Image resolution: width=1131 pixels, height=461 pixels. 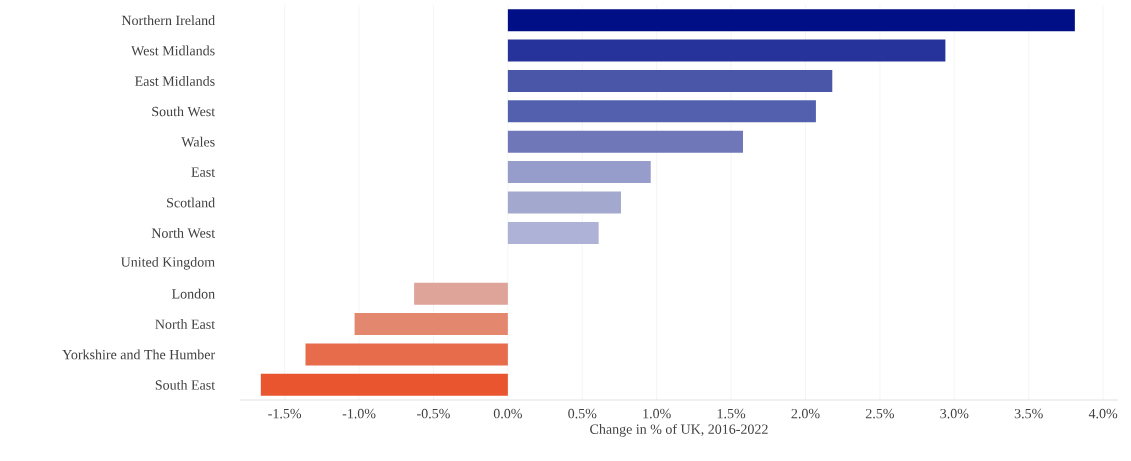 I want to click on x-tick-label: 4.0%, so click(x=1103, y=413).